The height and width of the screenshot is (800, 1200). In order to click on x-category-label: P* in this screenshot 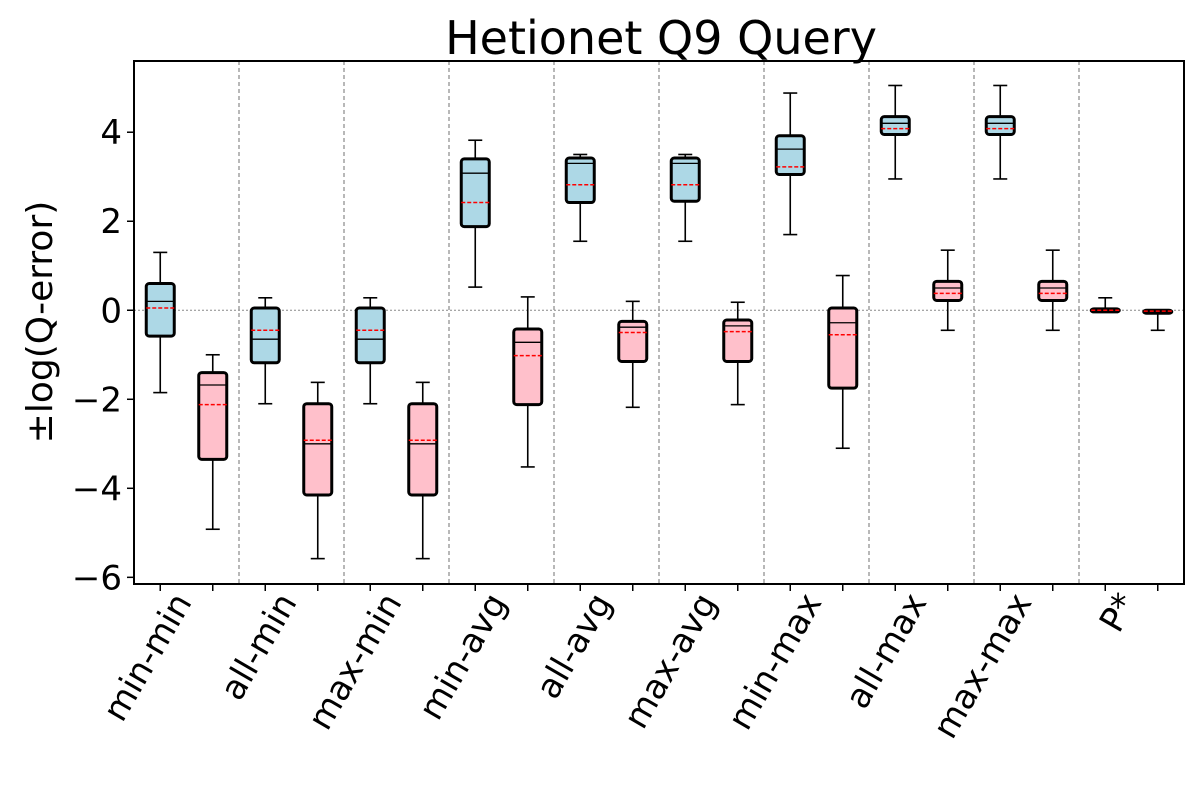, I will do `click(1118, 613)`.